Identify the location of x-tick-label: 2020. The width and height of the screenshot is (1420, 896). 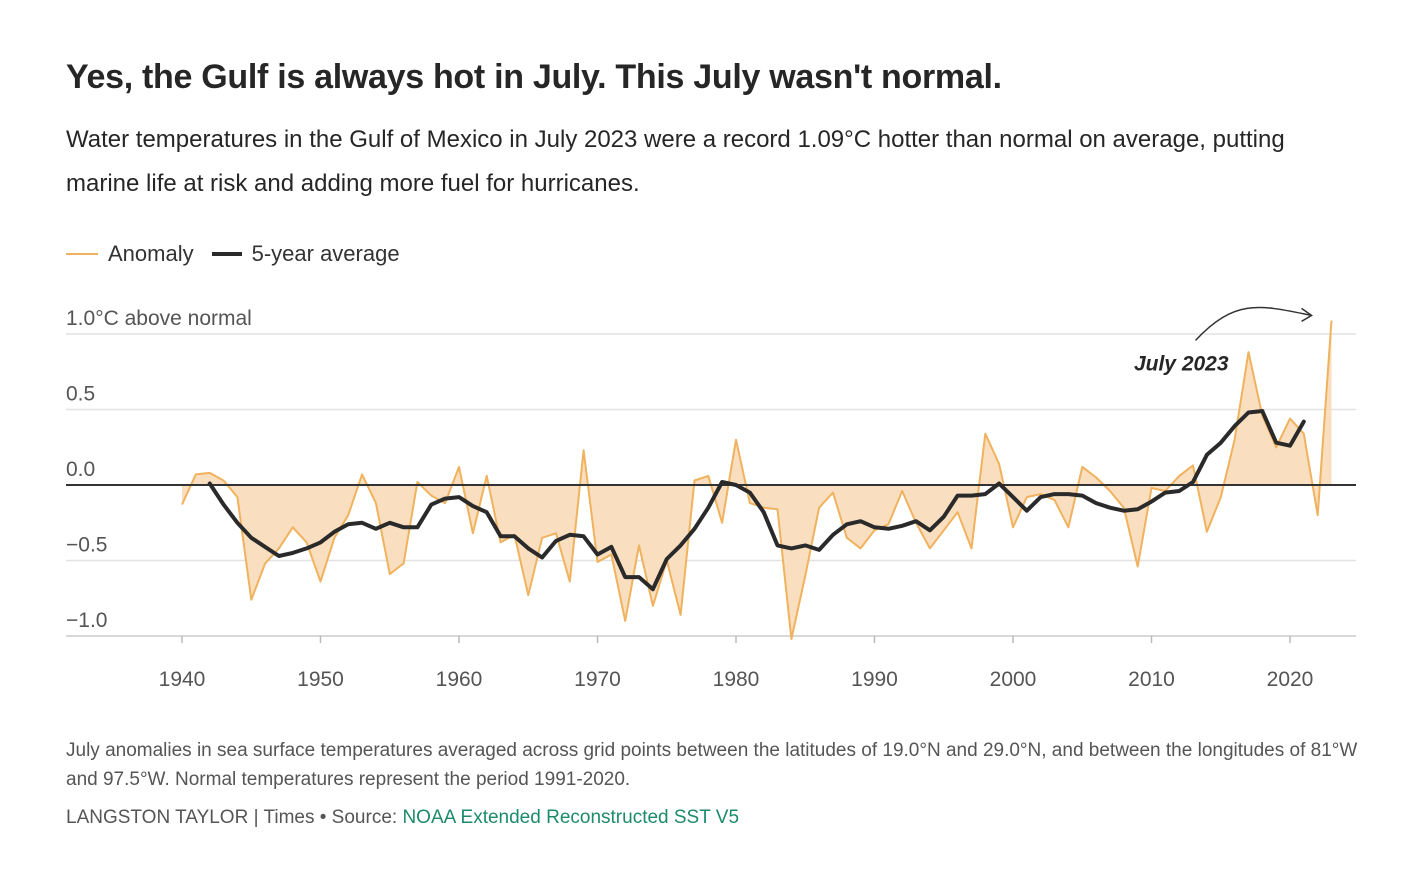
(1290, 679).